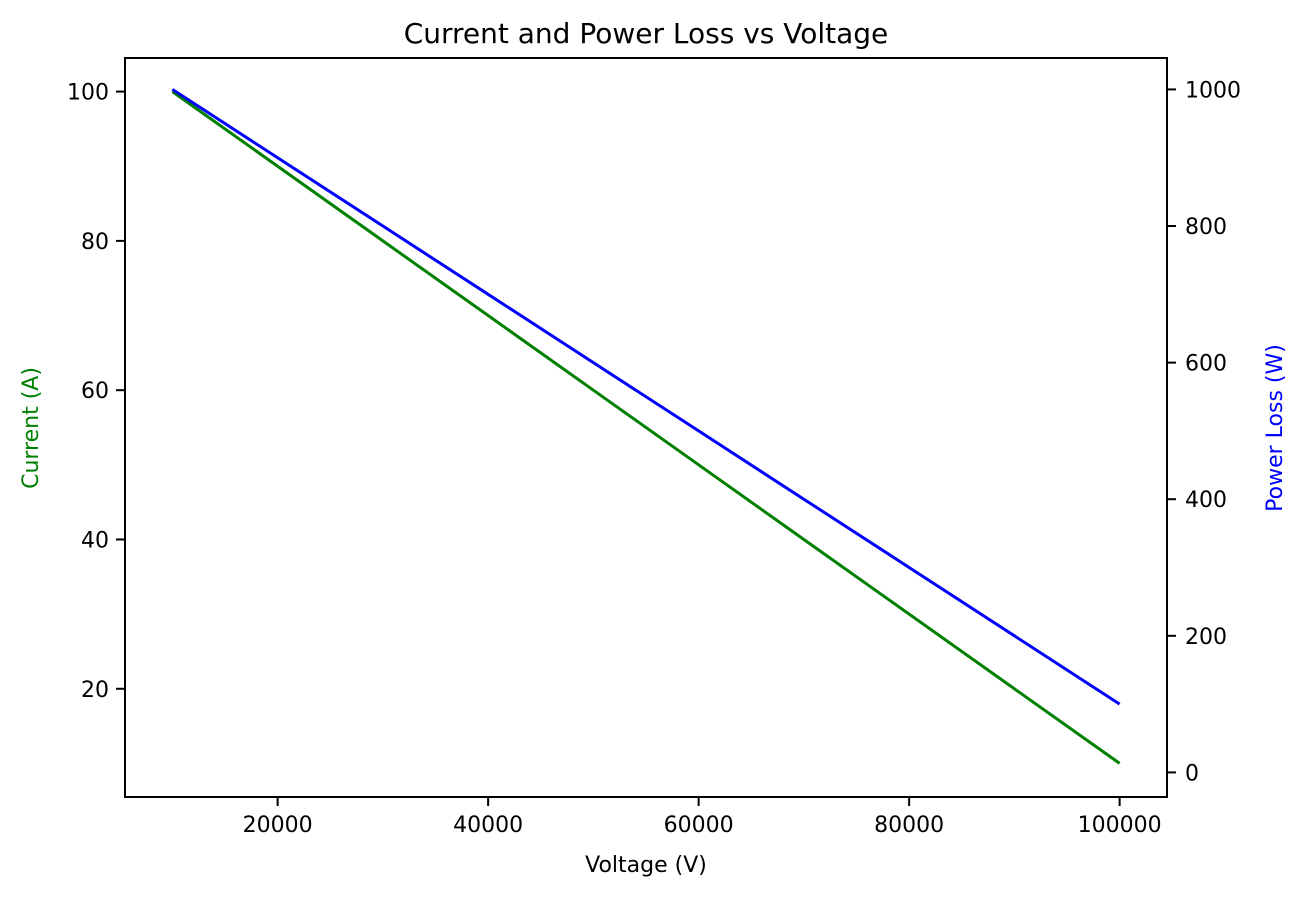 The width and height of the screenshot is (1308, 902). What do you see at coordinates (31, 428) in the screenshot?
I see `y-left-axis-label: Current (A)` at bounding box center [31, 428].